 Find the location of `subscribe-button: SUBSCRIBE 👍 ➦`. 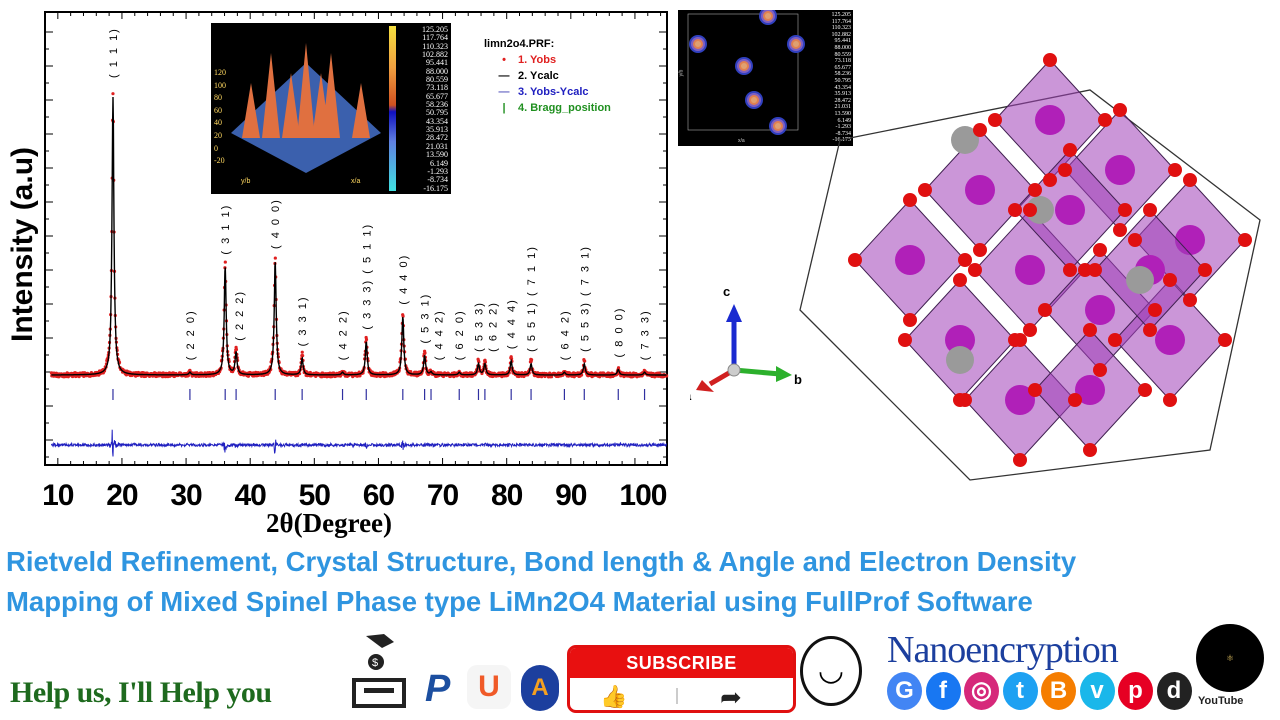

subscribe-button: SUBSCRIBE 👍 ➦ is located at coordinates (681, 679).